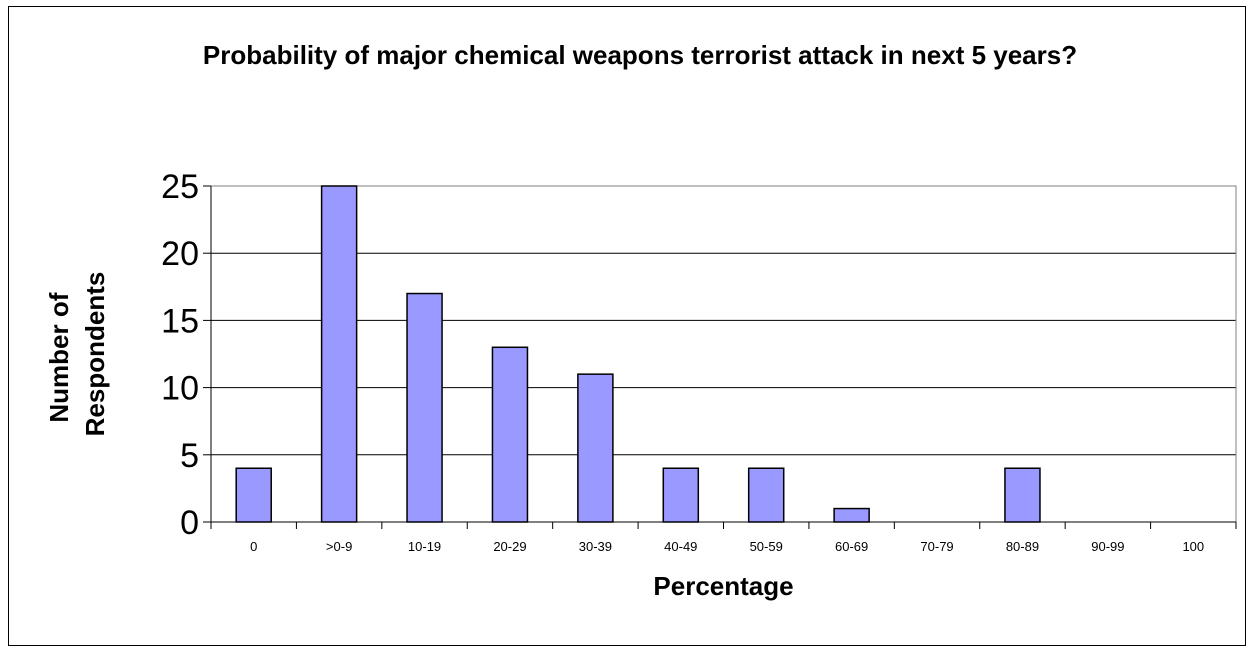  I want to click on y-tick-label: 5, so click(189, 456).